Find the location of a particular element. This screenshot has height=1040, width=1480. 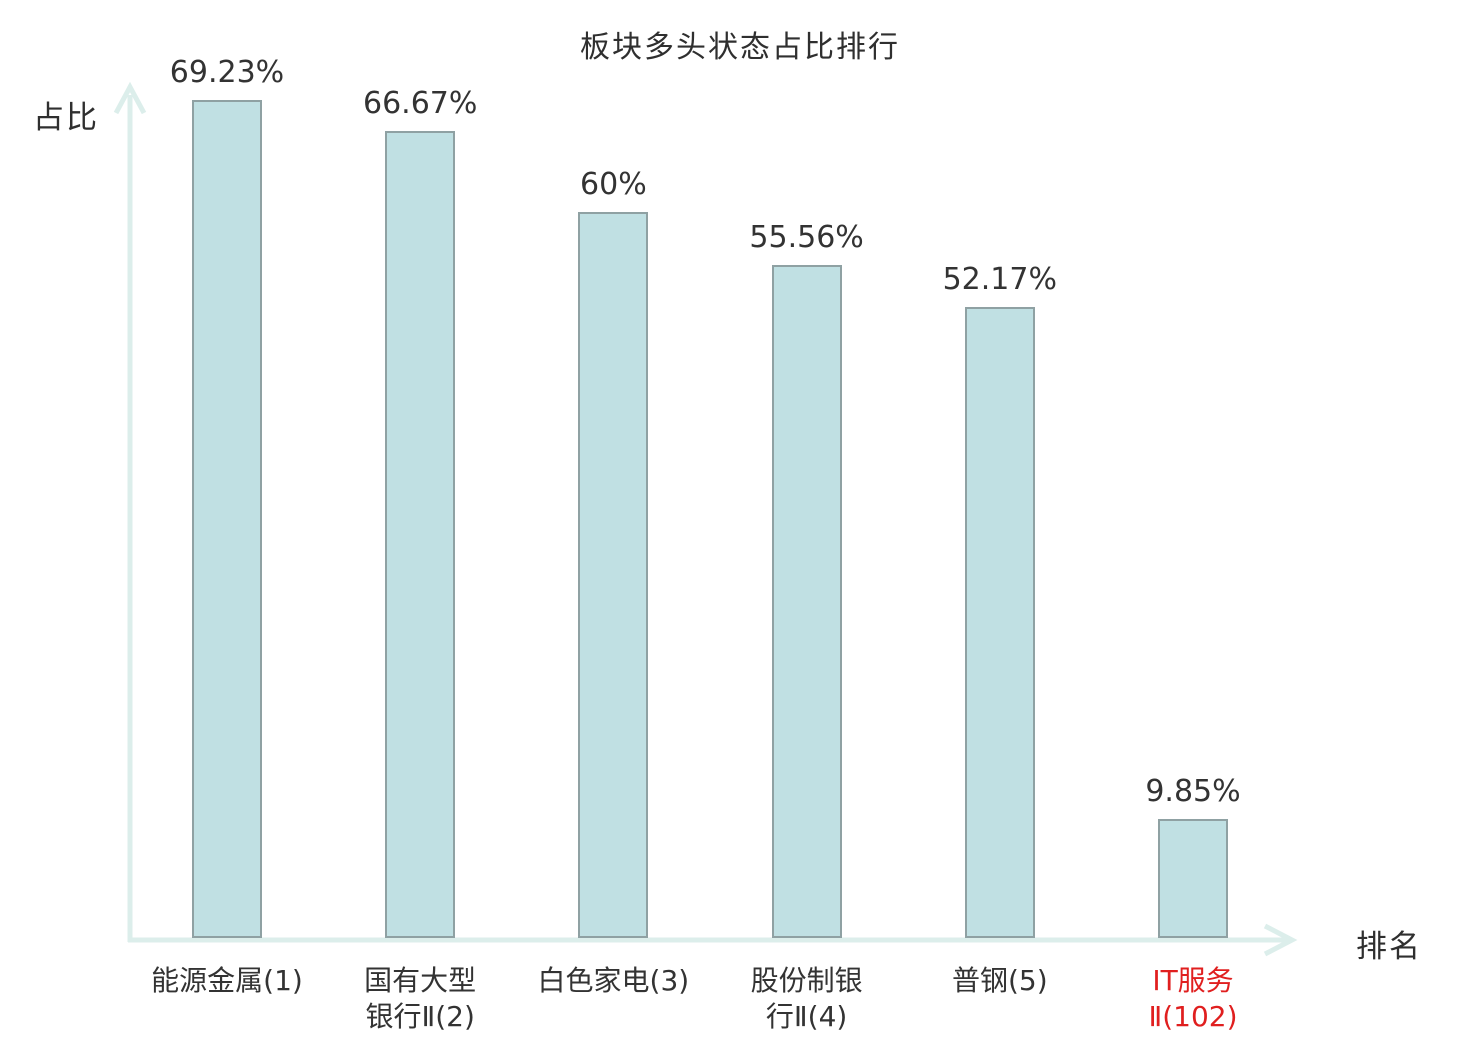

category-label: 股份制银 行Ⅱ(4) is located at coordinates (806, 998).